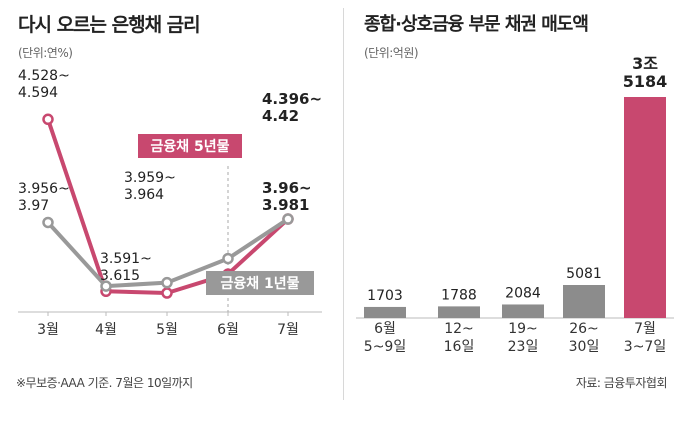 This screenshot has height=446, width=681. What do you see at coordinates (459, 329) in the screenshot?
I see `bar-category-label-2-line: 12~` at bounding box center [459, 329].